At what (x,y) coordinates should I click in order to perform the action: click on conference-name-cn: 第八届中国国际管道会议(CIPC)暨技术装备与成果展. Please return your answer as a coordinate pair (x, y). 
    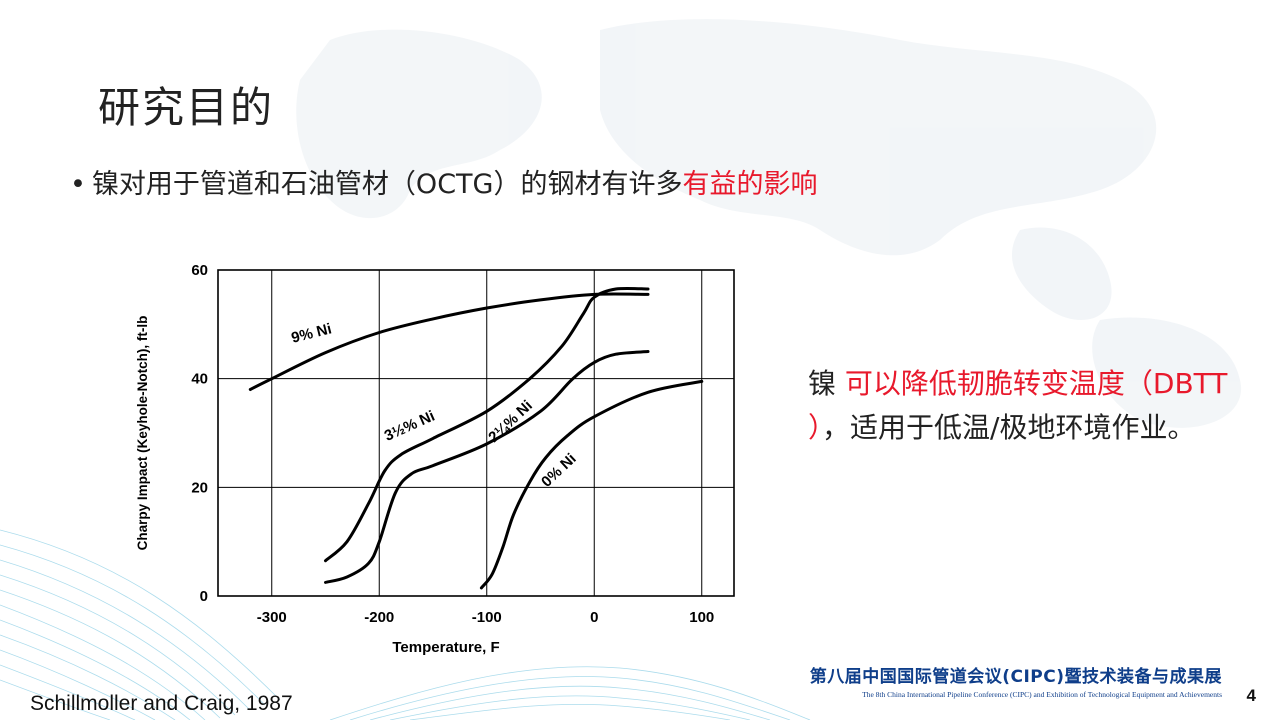
    Looking at the image, I should click on (1015, 677).